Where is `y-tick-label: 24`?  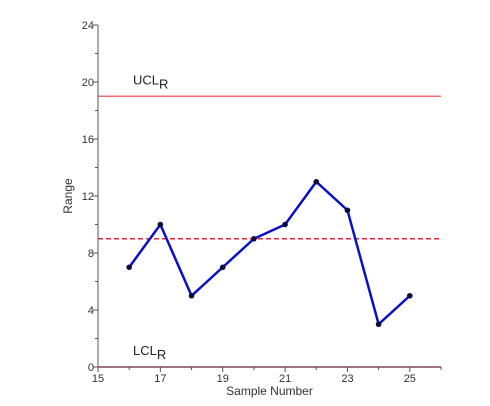
y-tick-label: 24 is located at coordinates (88, 26).